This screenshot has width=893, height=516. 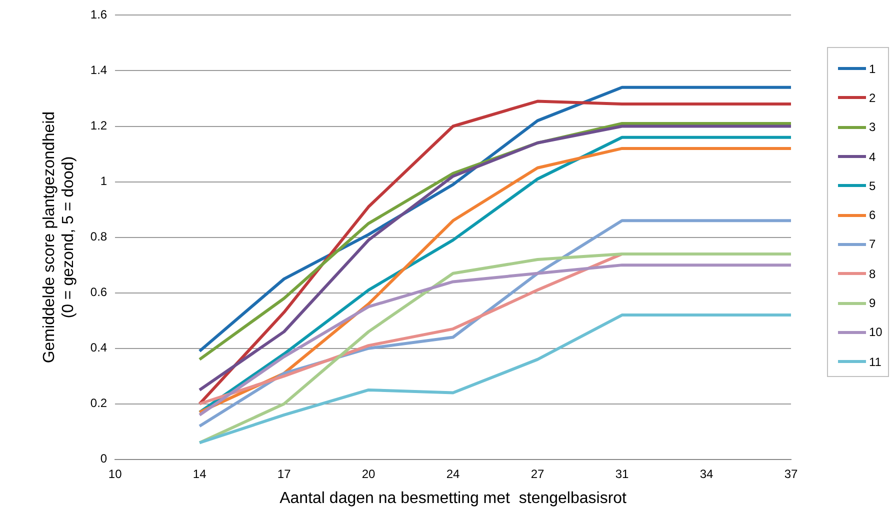 I want to click on x-axis-title: Aantal dagen na besmetting met stengelbasisrot, so click(x=454, y=498).